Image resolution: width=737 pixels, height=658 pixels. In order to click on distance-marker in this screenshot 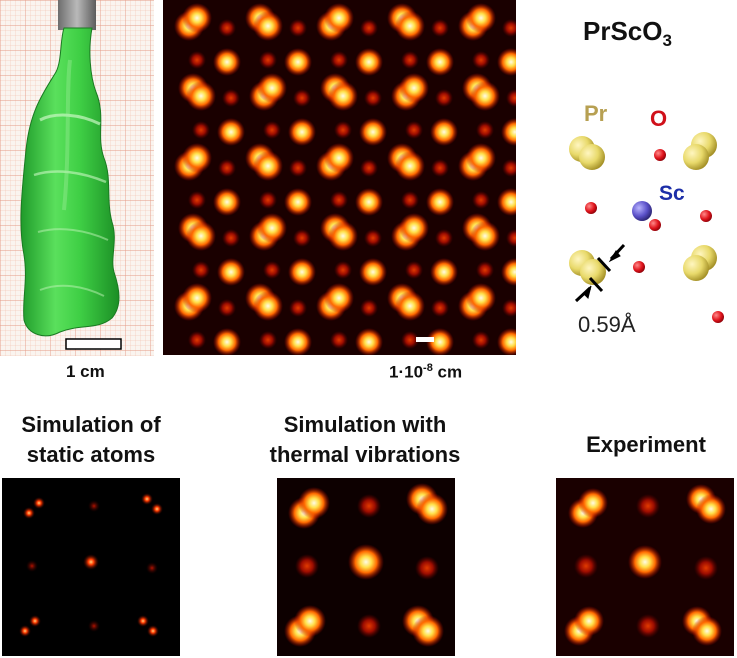, I will do `click(600, 273)`.